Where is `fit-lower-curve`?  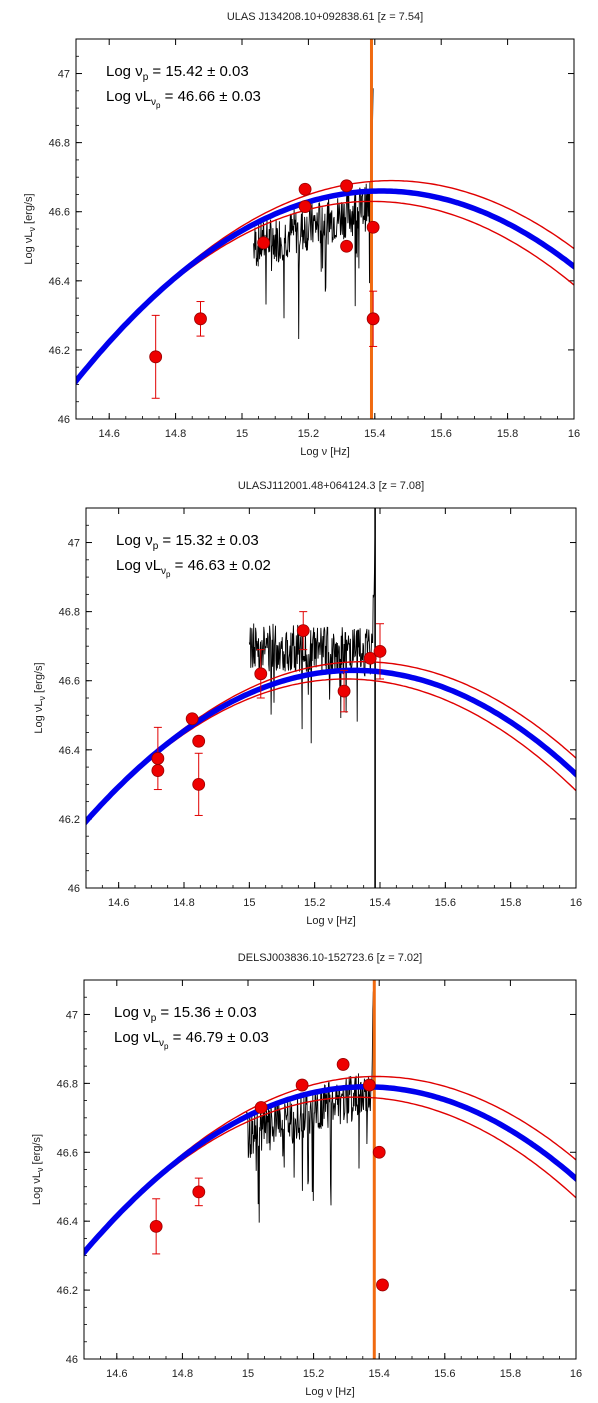
fit-lower-curve is located at coordinates (330, 1174).